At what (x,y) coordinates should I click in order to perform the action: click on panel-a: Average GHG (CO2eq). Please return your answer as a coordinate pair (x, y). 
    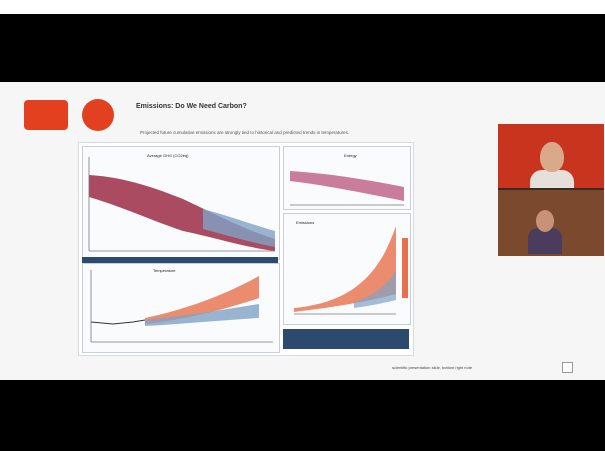
    Looking at the image, I should click on (181, 203).